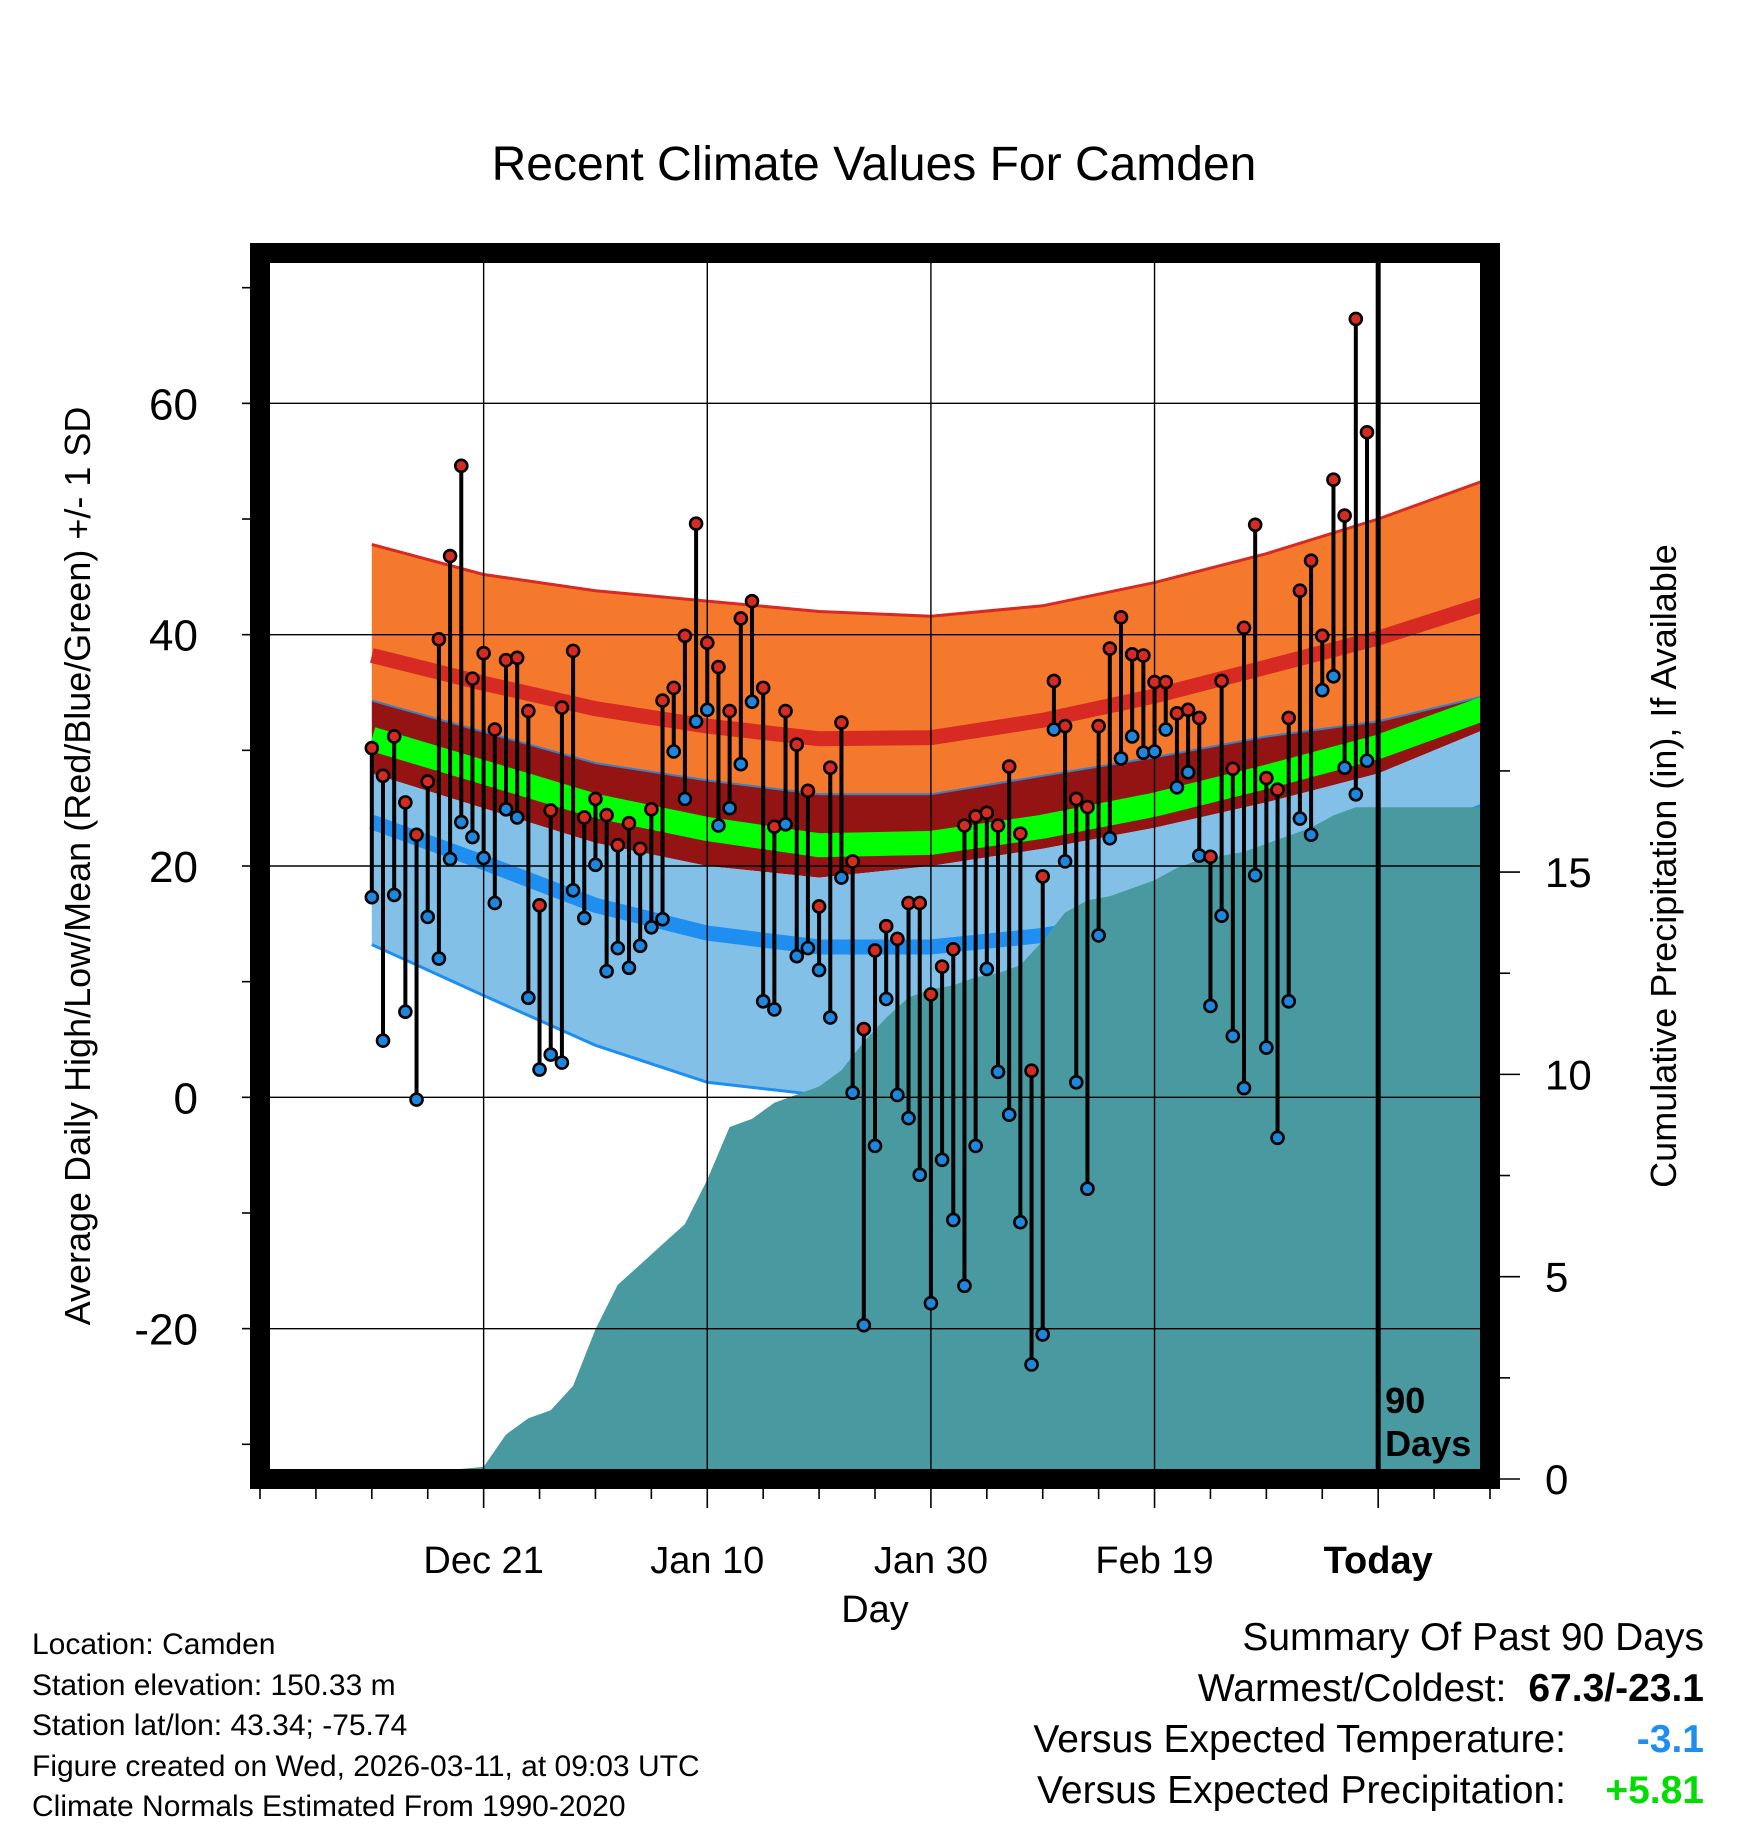 The image size is (1748, 1828). I want to click on summary-warmest-row: Warmest/Coldest: 67.3/-23.1, so click(1368, 1688).